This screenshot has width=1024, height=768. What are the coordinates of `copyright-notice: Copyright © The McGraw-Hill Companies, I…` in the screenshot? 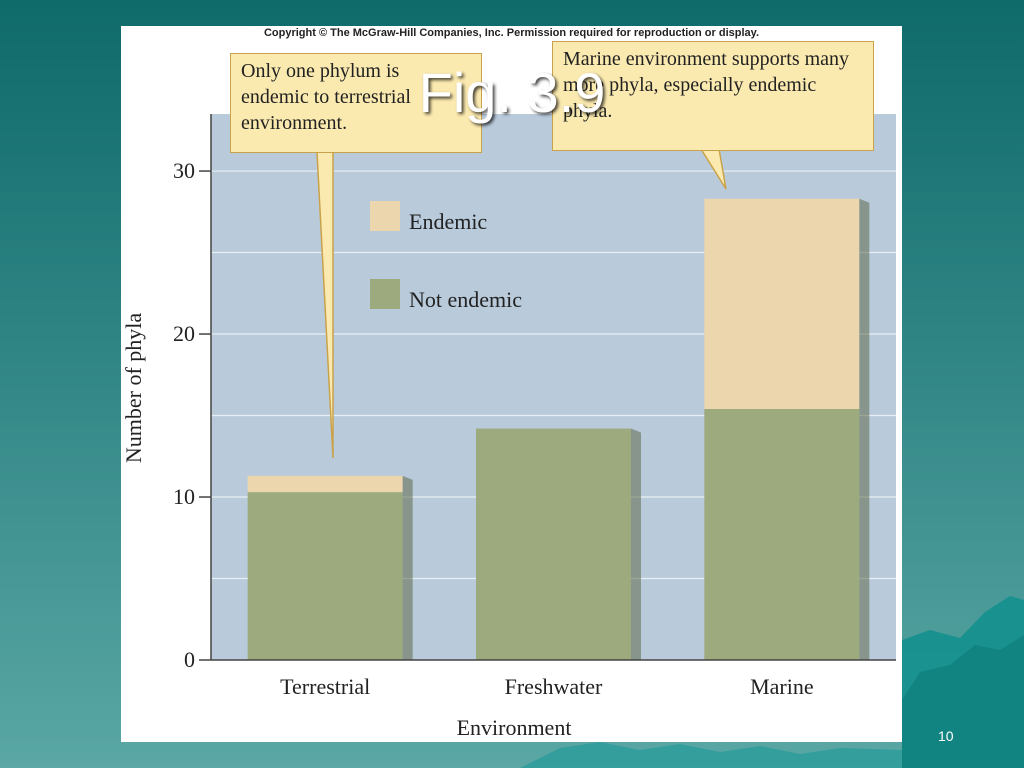 It's located at (511, 33).